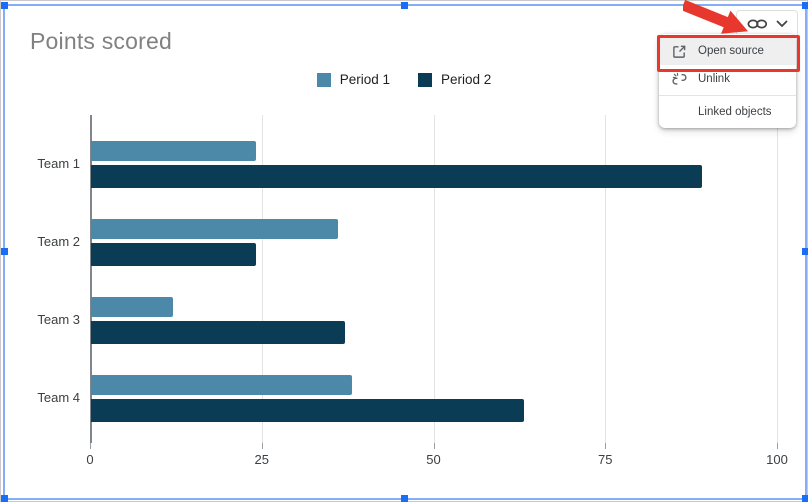  I want to click on menu-separator, so click(727, 95).